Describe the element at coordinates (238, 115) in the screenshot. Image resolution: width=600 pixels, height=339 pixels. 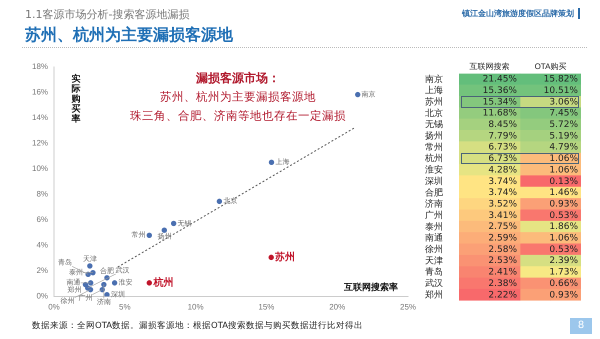
I see `annotation: 珠三角、合肥、济南等地也存在一定漏损` at that location.